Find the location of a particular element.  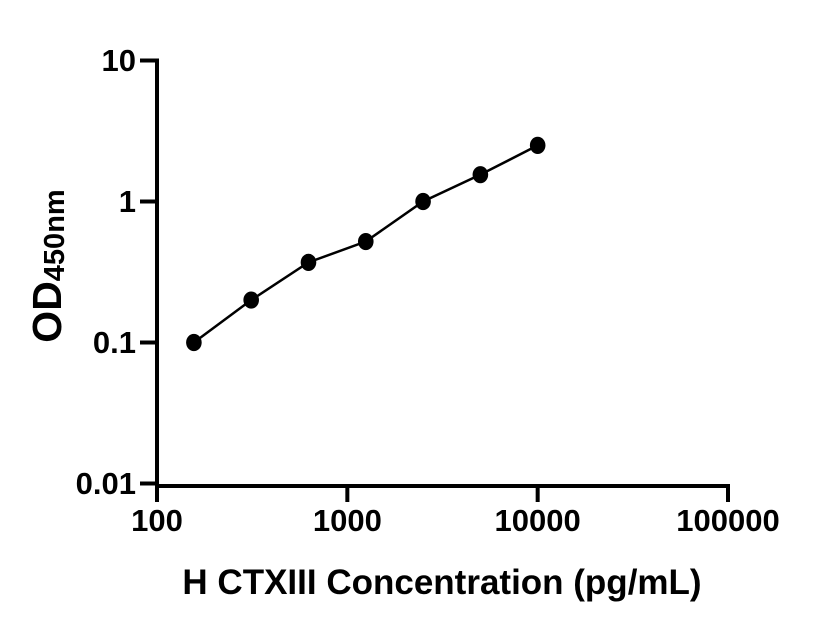

x-tick-label: 100 is located at coordinates (157, 520).